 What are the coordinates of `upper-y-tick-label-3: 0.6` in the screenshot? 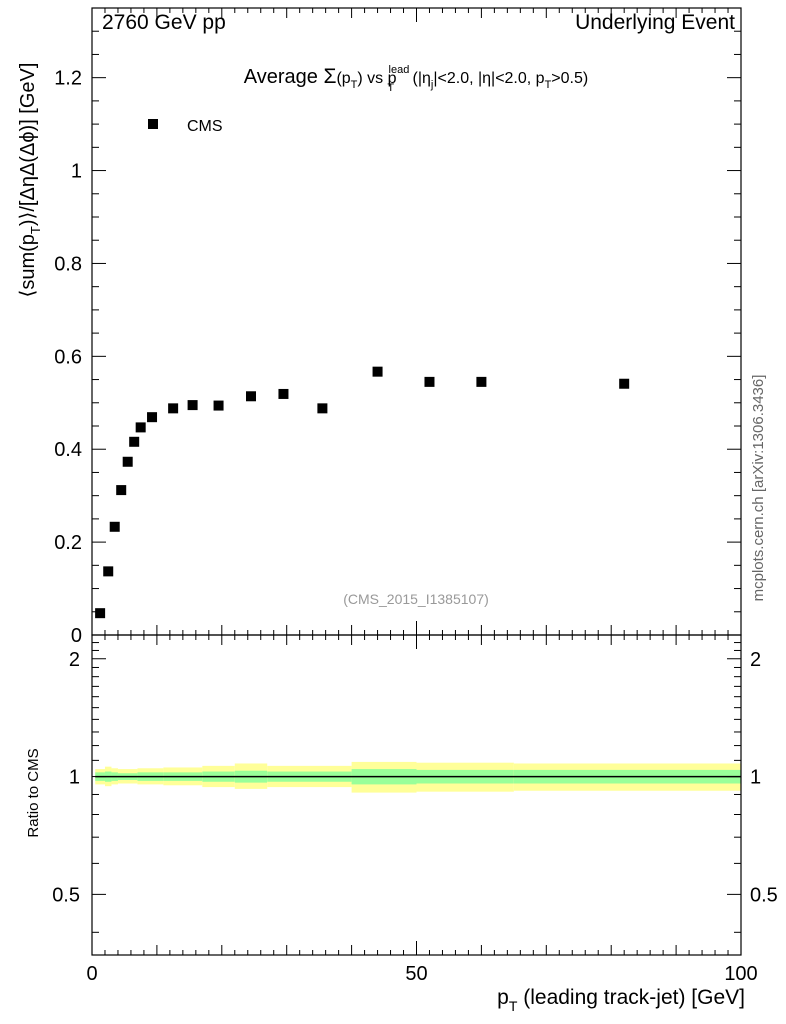 It's located at (68, 357).